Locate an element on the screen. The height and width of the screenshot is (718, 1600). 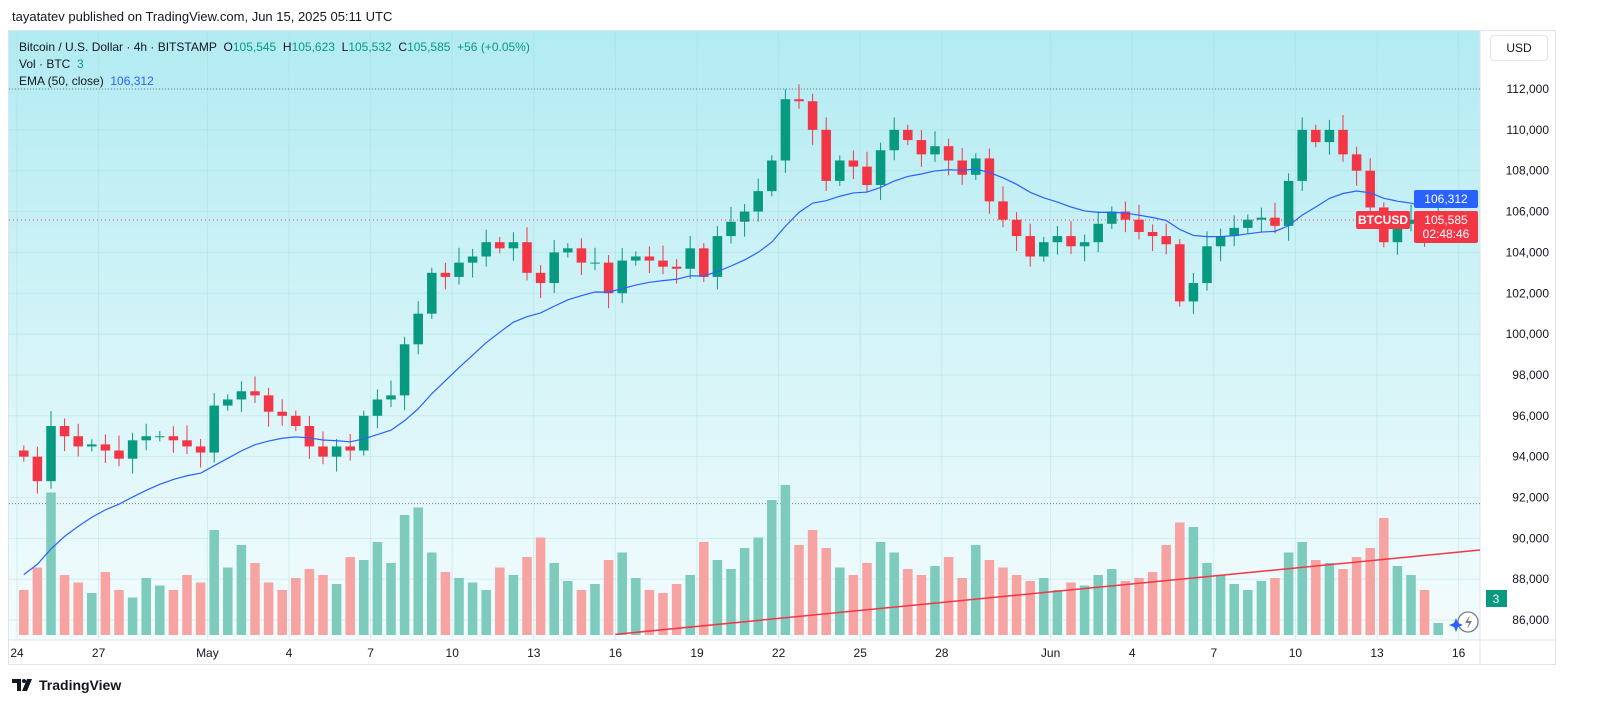
time-tick-label: 19 is located at coordinates (697, 653).